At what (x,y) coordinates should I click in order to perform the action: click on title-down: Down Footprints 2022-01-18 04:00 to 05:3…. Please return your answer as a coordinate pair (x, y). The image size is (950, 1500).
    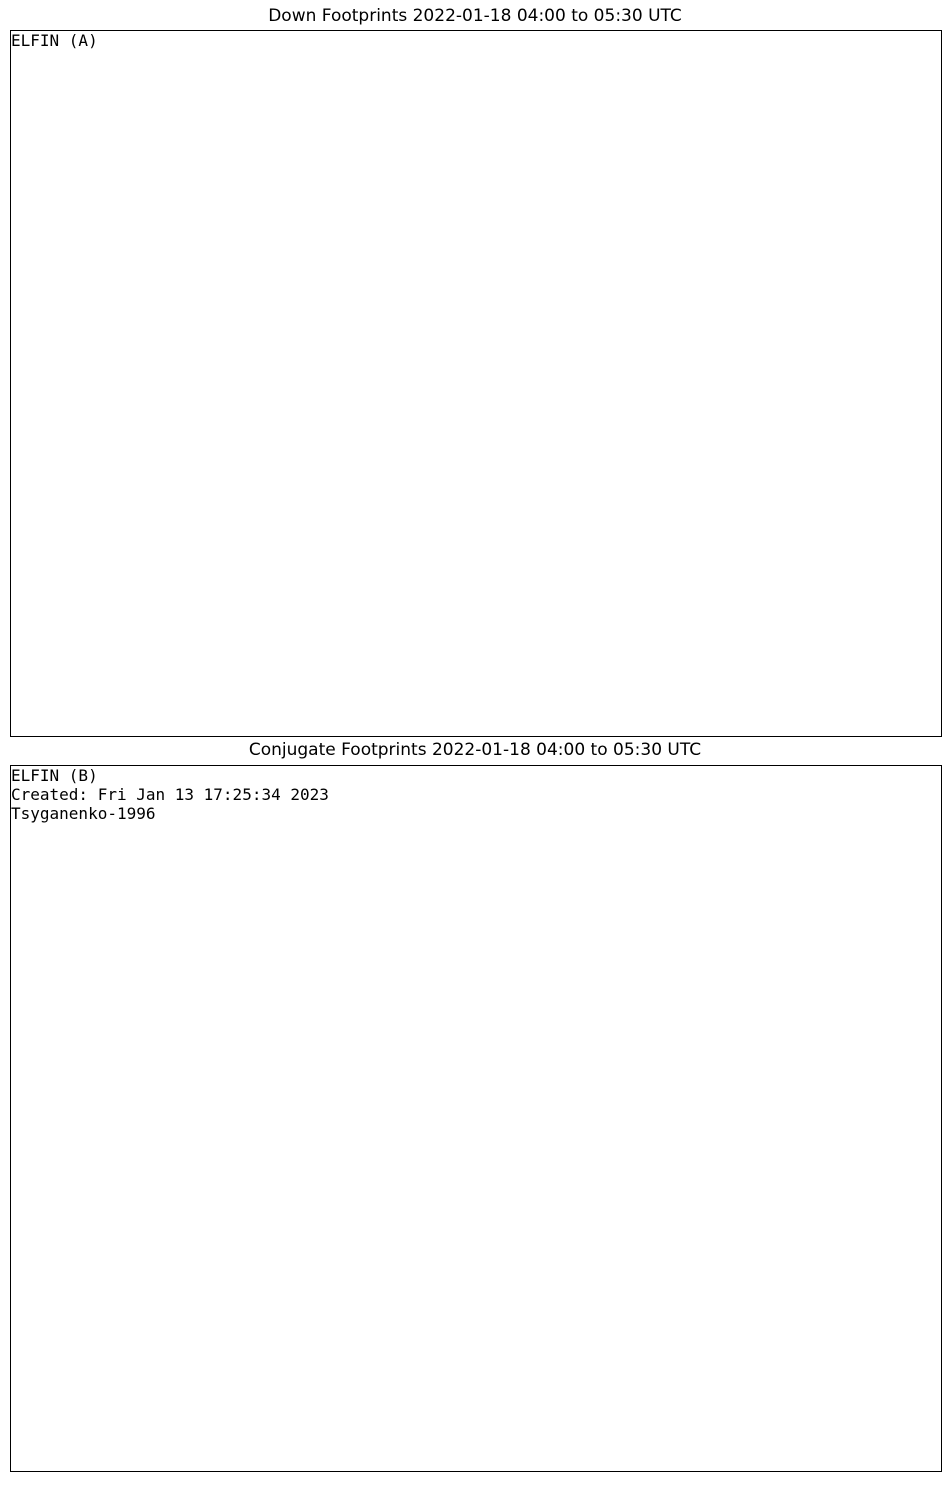
    Looking at the image, I should click on (475, 16).